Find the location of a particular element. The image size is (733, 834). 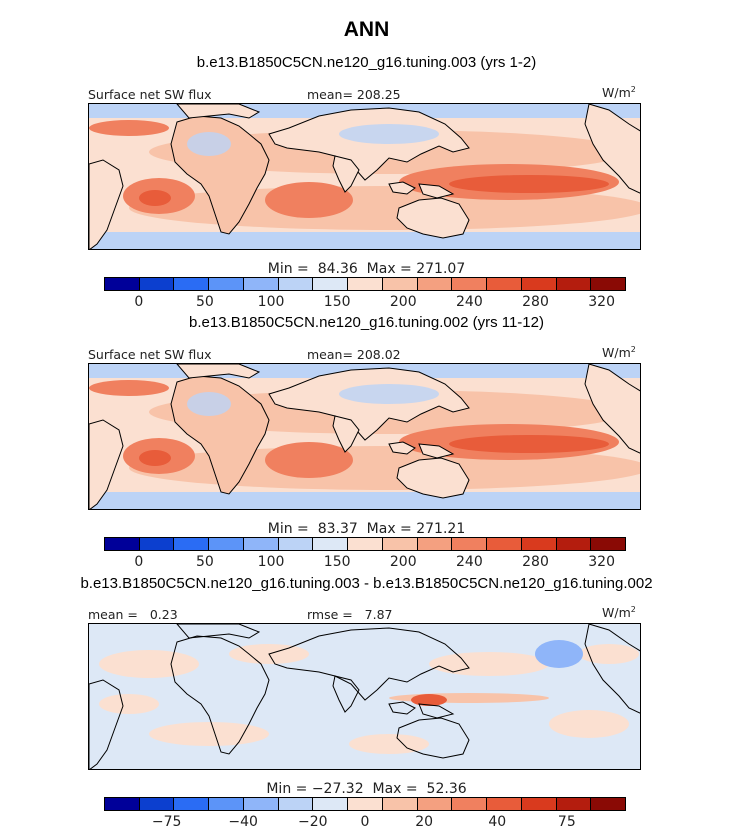

panel-3-mean-label: mean = 0.23 is located at coordinates (133, 614).